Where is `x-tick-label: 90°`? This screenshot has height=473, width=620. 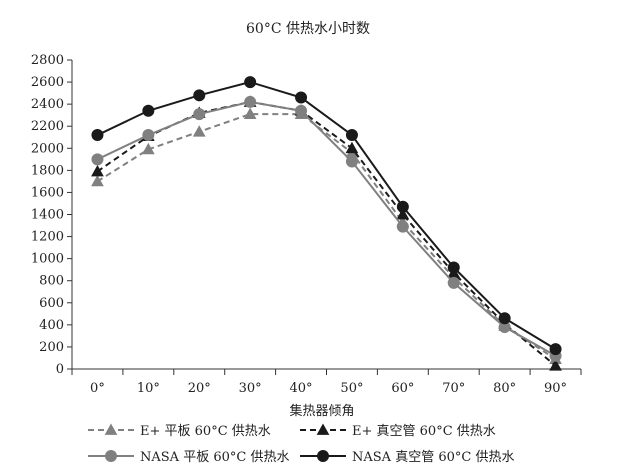 x-tick-label: 90° is located at coordinates (555, 388).